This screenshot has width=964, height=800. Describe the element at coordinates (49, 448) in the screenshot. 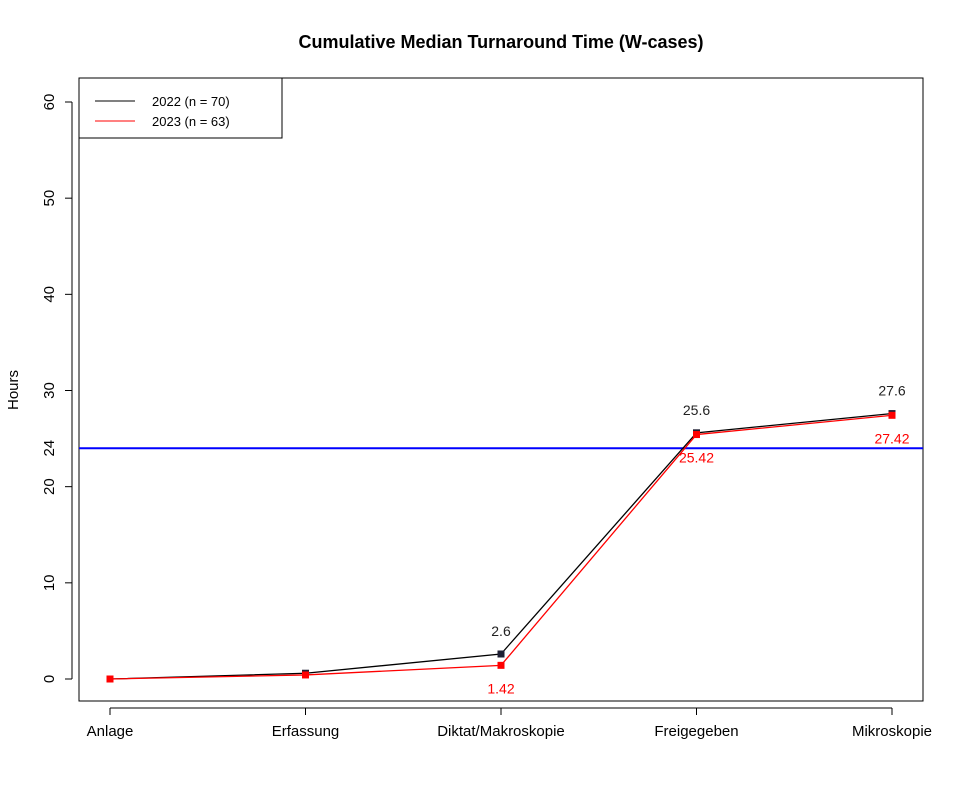

I see `reference-line-label: 24` at that location.